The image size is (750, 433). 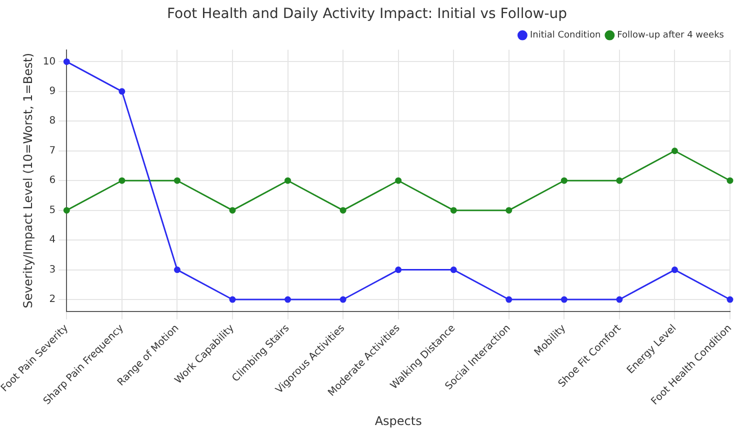 I want to click on legend-label: Initial Condition, so click(x=565, y=35).